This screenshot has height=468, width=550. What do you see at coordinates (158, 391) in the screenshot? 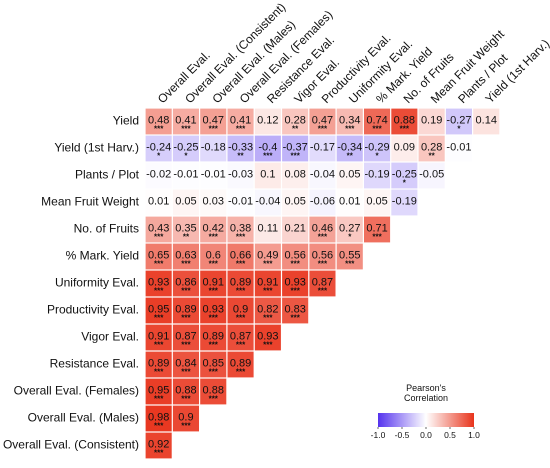
I see `cell-value: 0.95` at bounding box center [158, 391].